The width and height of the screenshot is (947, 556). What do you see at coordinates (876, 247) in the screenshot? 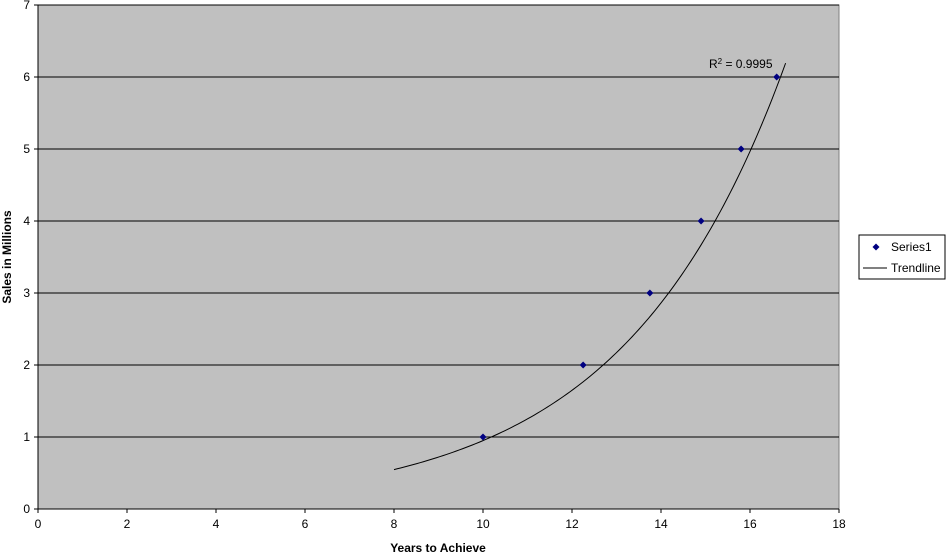
I see `legend-series-marker` at bounding box center [876, 247].